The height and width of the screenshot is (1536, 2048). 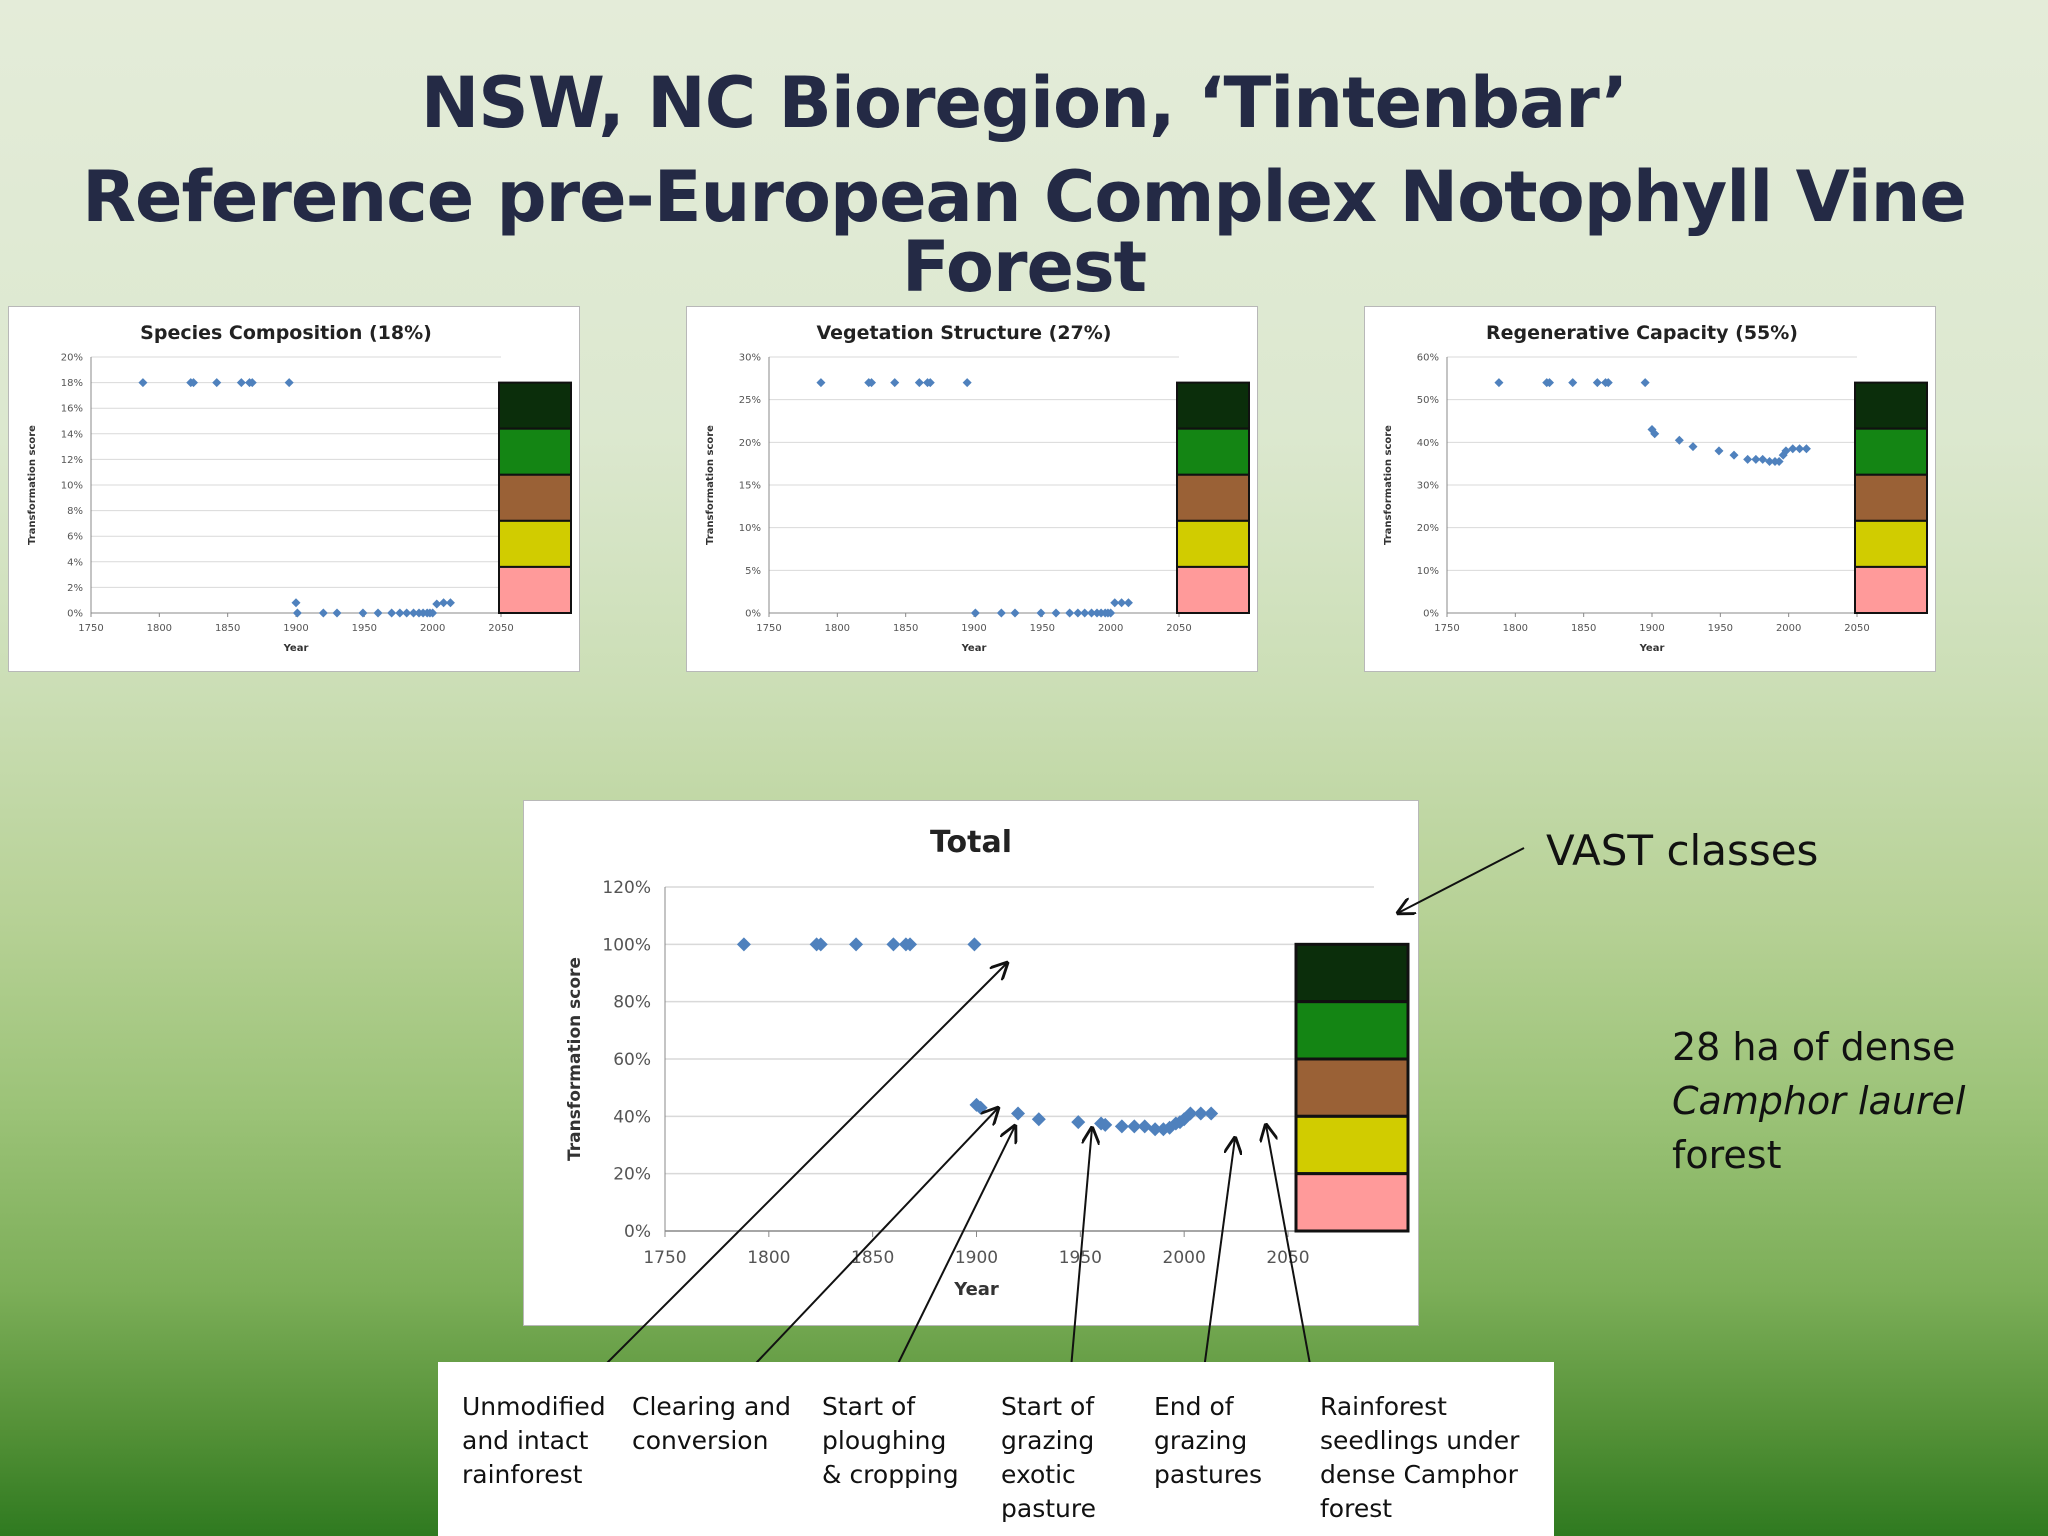 I want to click on slide-title-line1: NSW, NC Bioregion, ‘Tintenbar’, so click(x=1024, y=103).